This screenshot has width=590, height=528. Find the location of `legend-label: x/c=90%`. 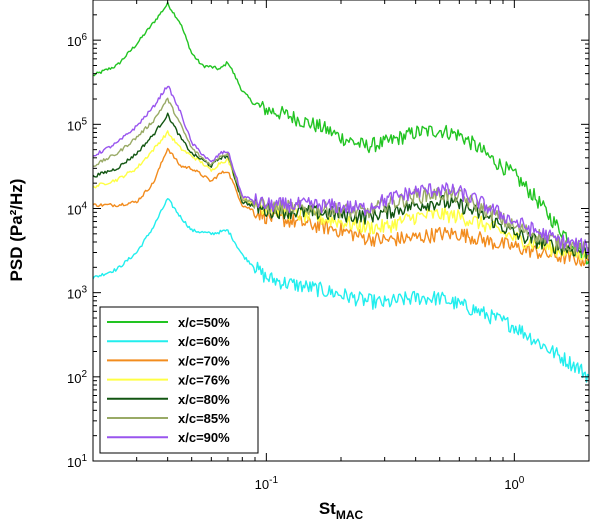

legend-label: x/c=90% is located at coordinates (204, 437).